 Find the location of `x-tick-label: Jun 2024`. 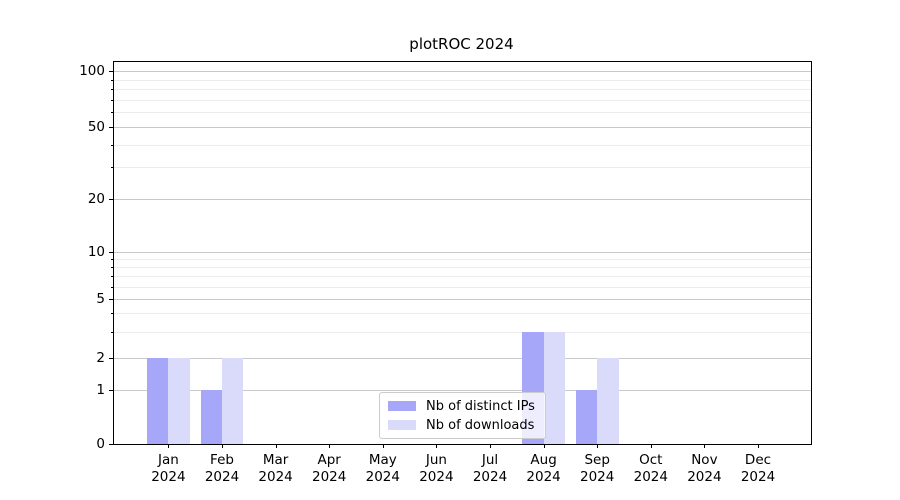

x-tick-label: Jun 2024 is located at coordinates (436, 468).